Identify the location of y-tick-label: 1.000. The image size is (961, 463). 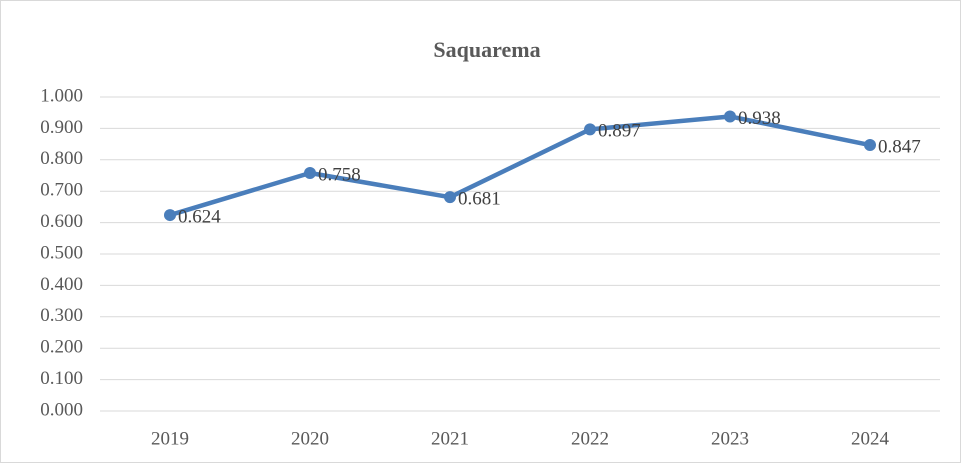
(61, 95).